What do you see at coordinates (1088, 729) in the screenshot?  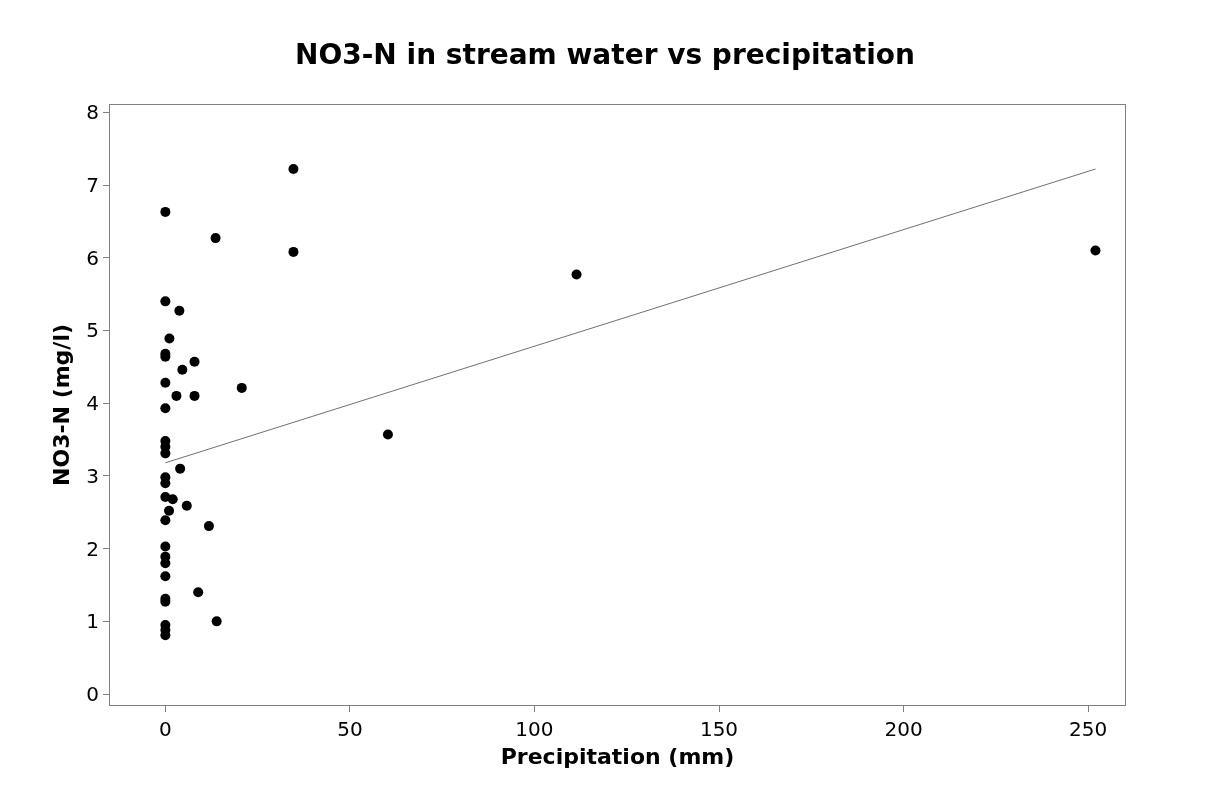 I see `x-tick-label: 250` at bounding box center [1088, 729].